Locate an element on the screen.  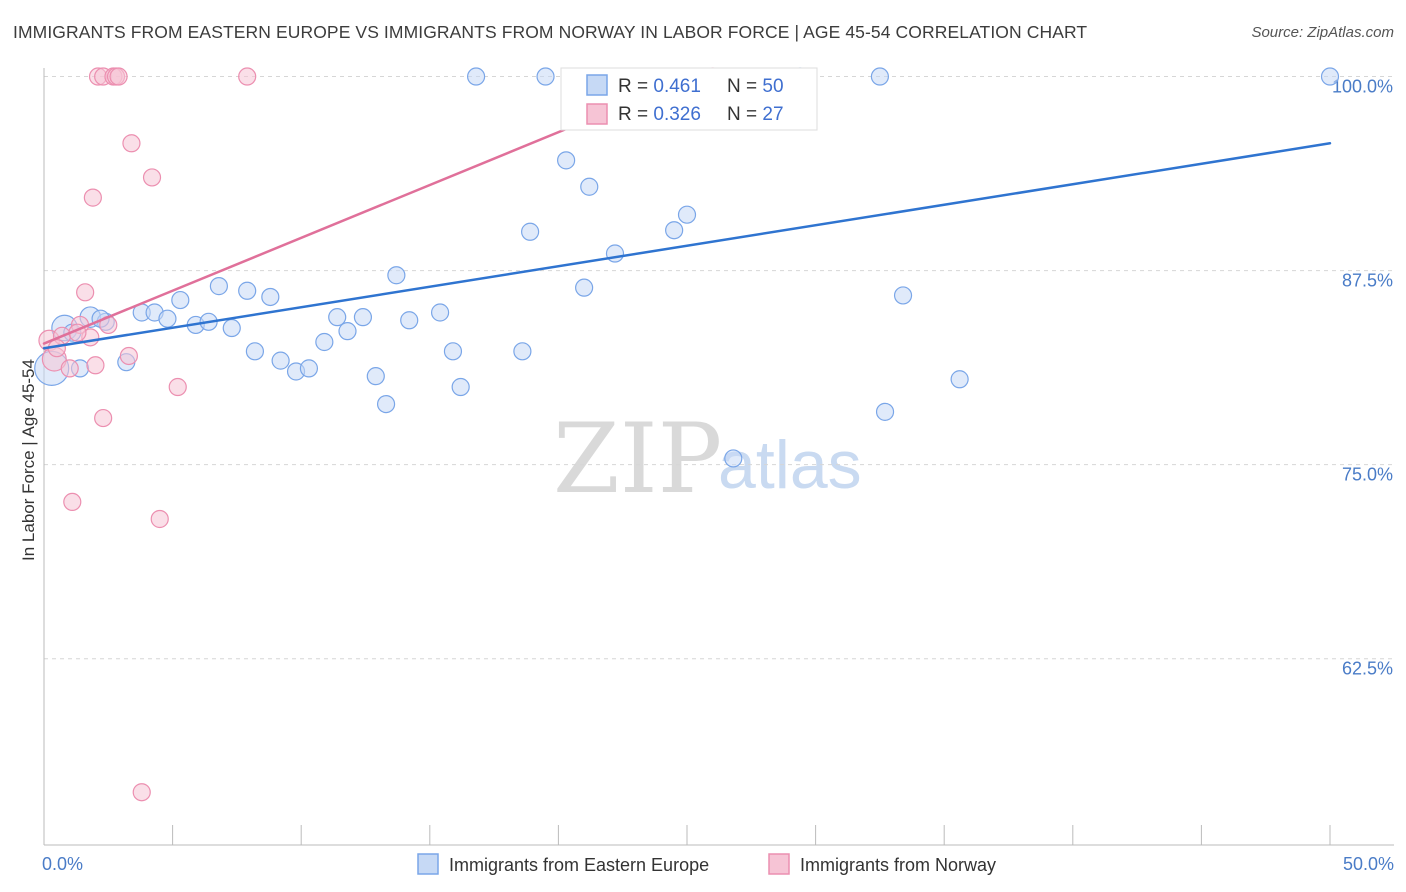
svg-text: R = 0.461 is located at coordinates (659, 86).